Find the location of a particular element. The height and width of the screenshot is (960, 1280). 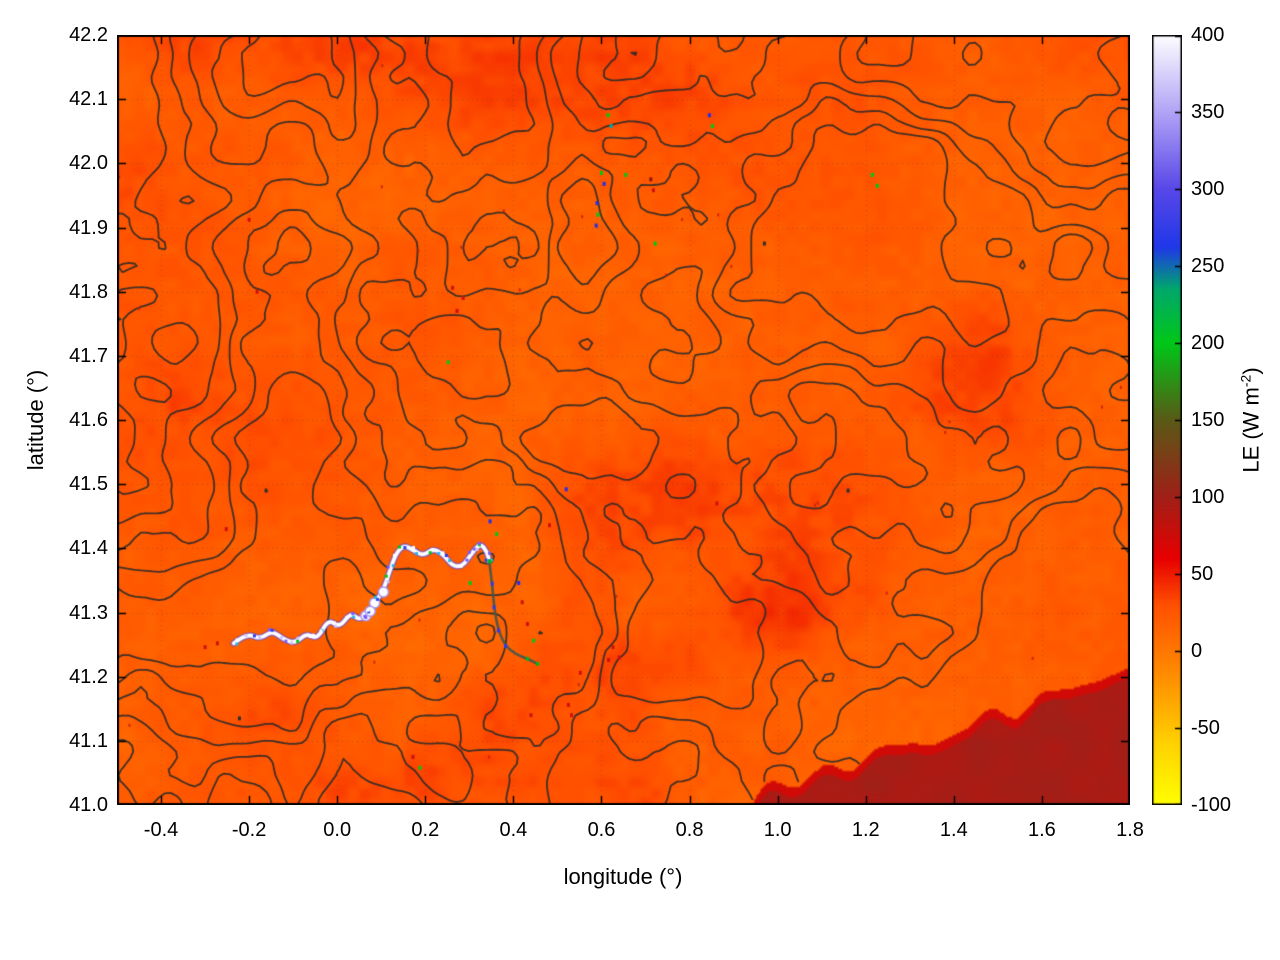

y-tick-label: 41.3 is located at coordinates (88, 612).